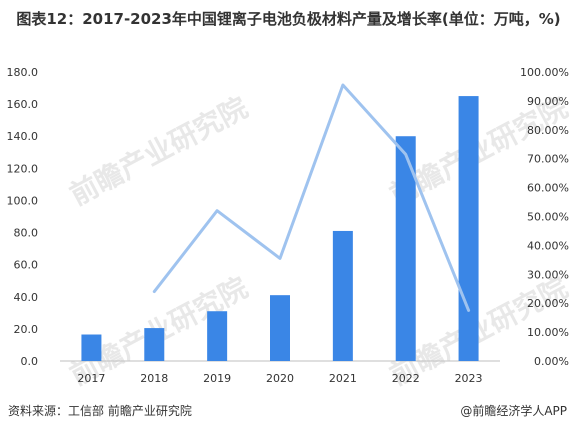  I want to click on y-right-tick-label: 70.00%, so click(548, 159).